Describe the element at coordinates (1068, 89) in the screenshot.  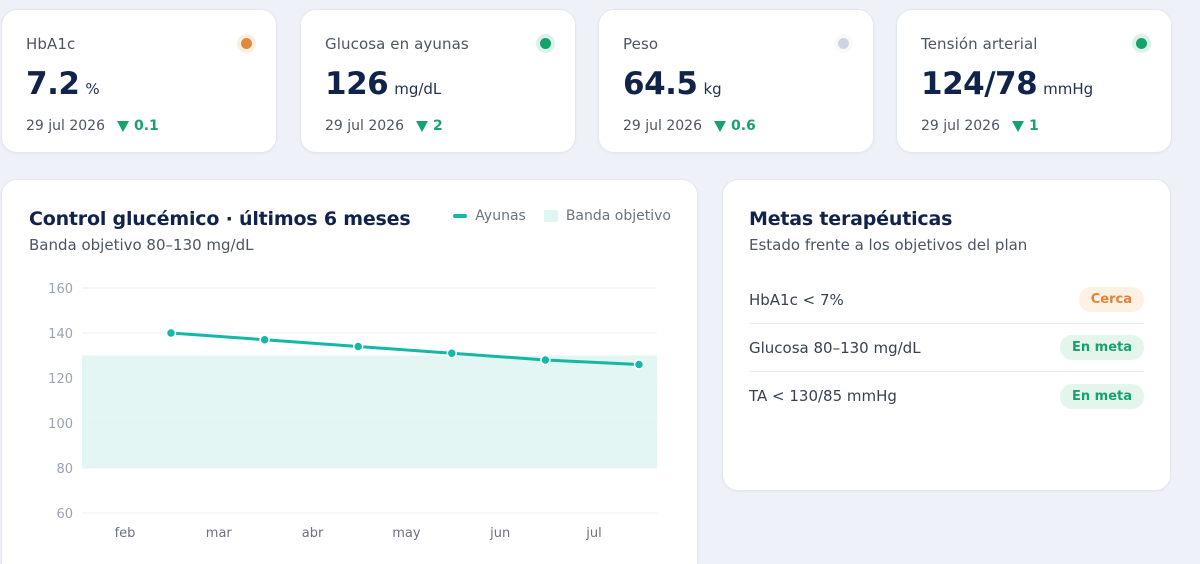
I see `kpi-unit: mmHg` at that location.